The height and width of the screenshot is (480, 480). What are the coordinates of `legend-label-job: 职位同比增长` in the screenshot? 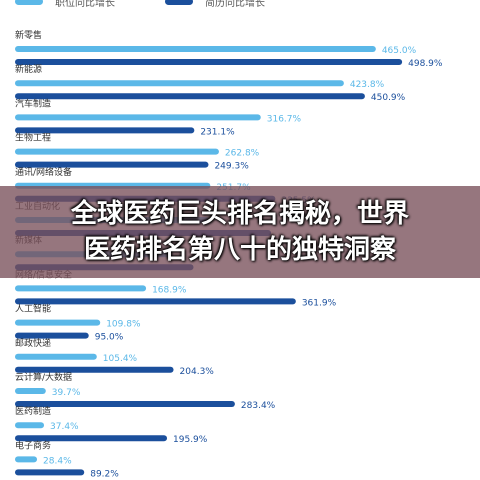 It's located at (85, 4).